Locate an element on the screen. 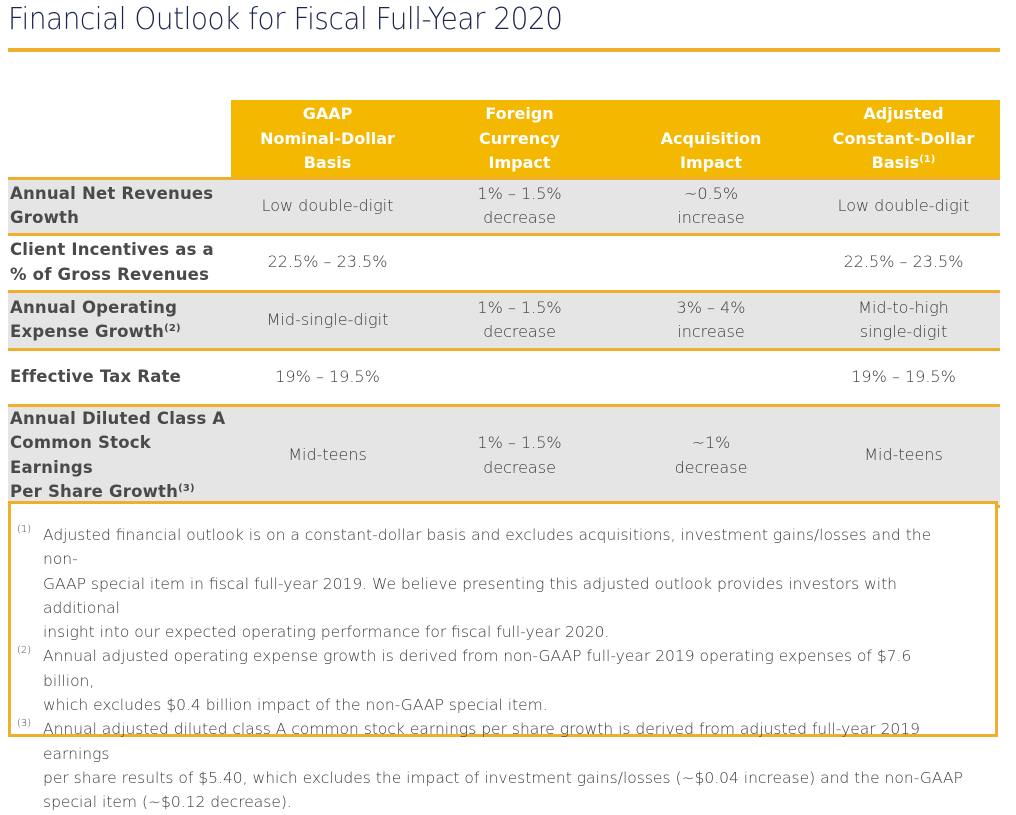 This screenshot has width=1016, height=815. header-adjusted-constant-dollar-basis: Adjusted Constant-Dollar Basis(1) is located at coordinates (903, 139).